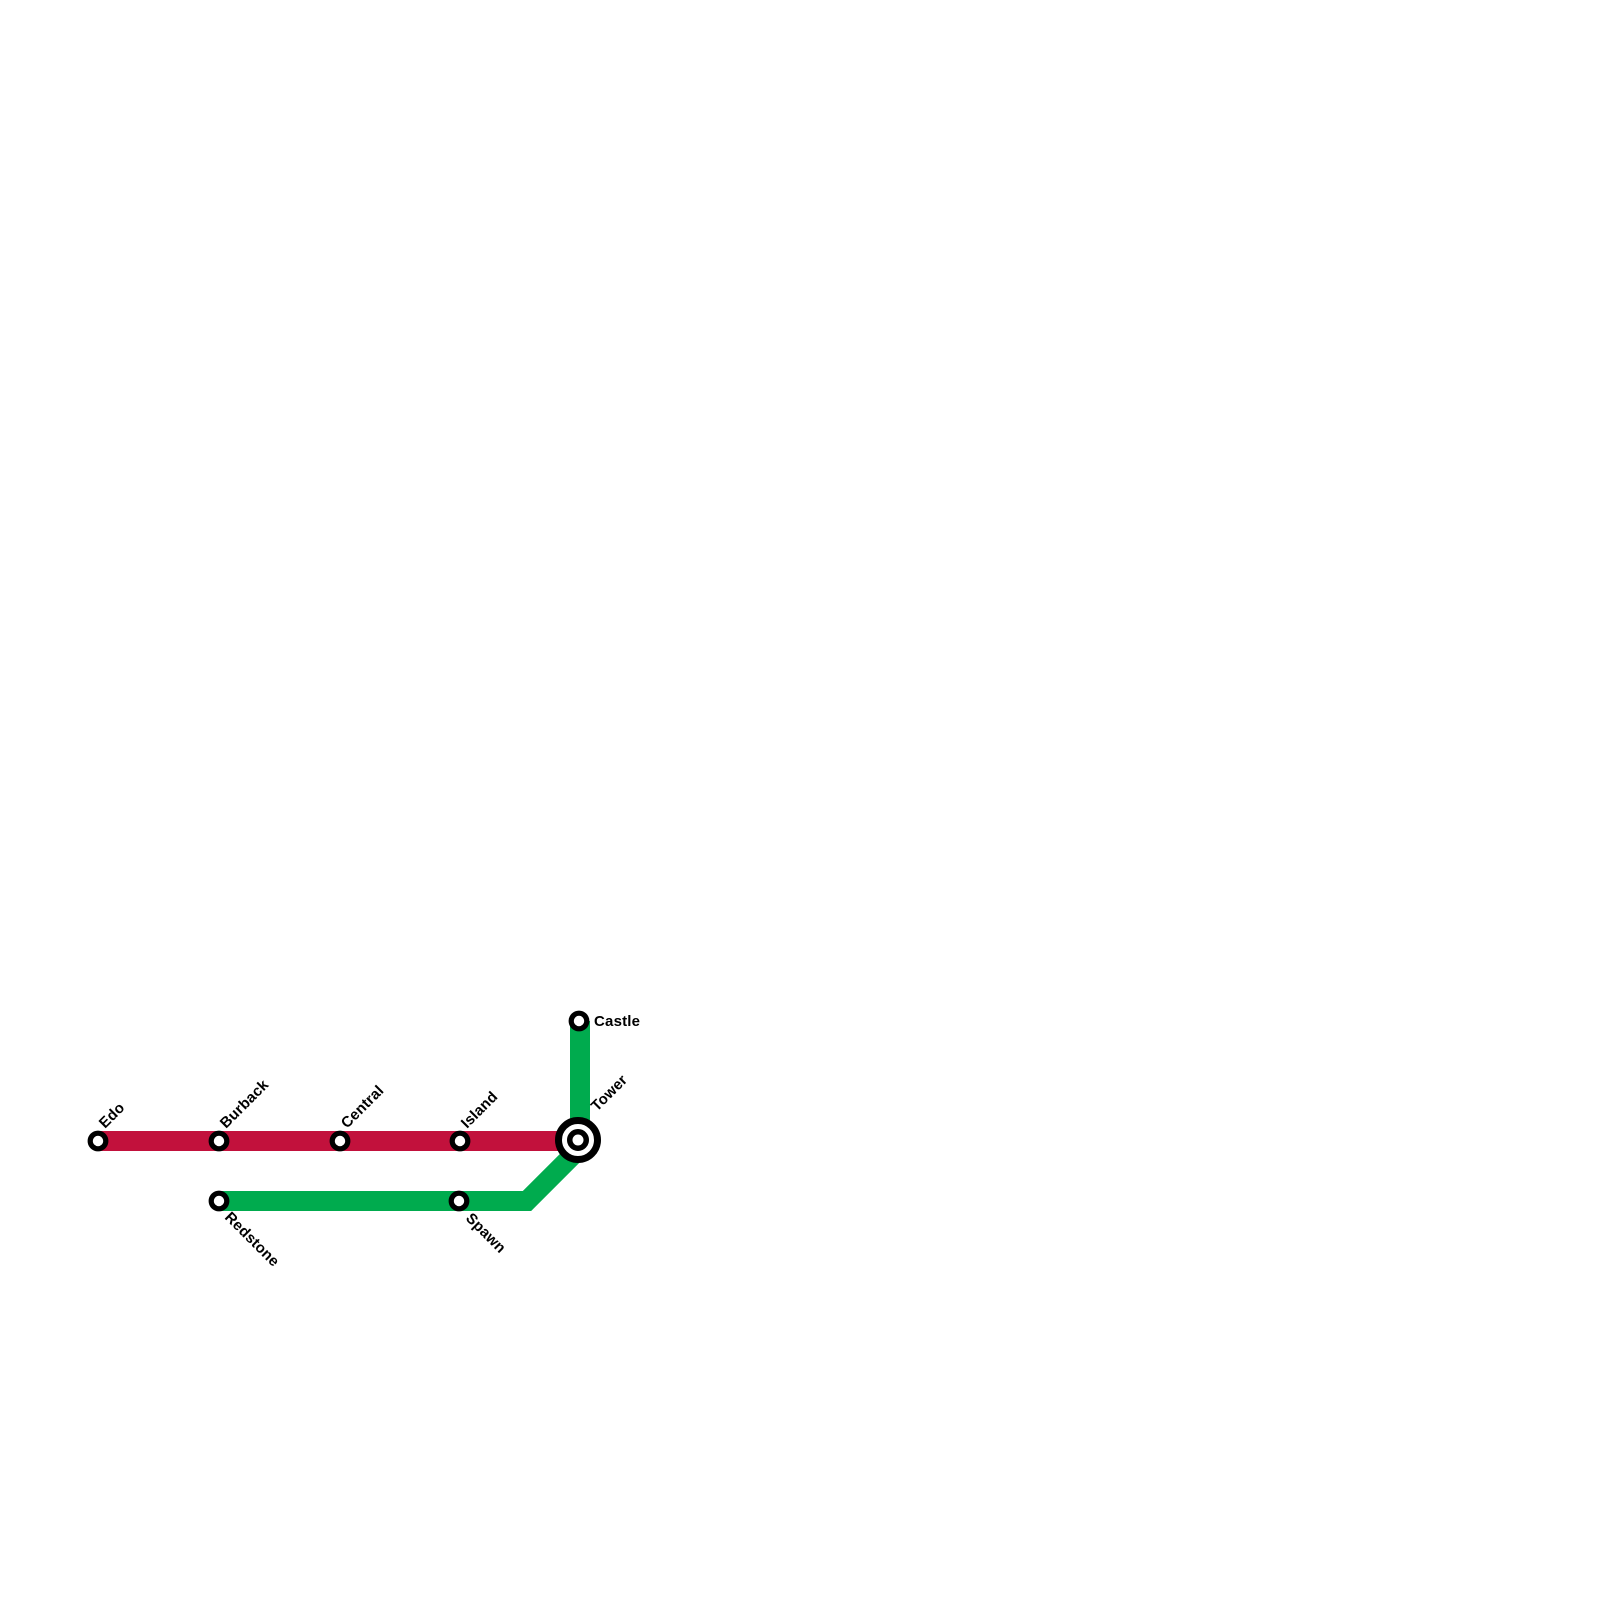  What do you see at coordinates (219, 1141) in the screenshot?
I see `station-marker-burback` at bounding box center [219, 1141].